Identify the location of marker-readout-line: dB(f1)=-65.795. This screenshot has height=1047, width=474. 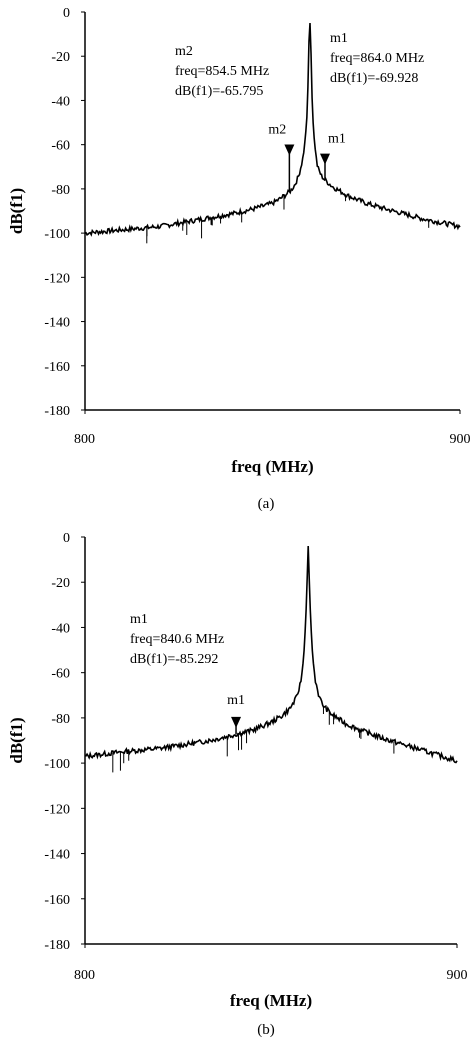
(219, 91).